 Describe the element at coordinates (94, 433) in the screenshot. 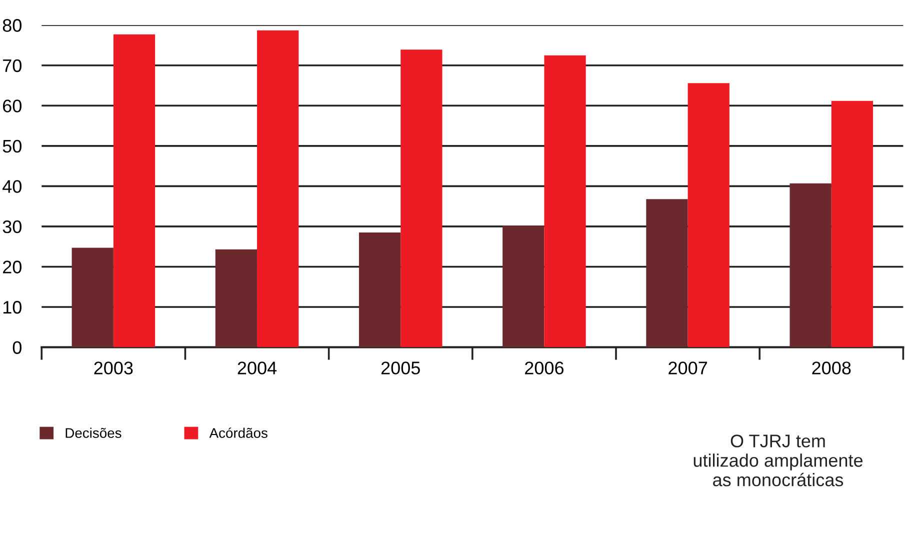

I see `legend-label: Decisões` at that location.